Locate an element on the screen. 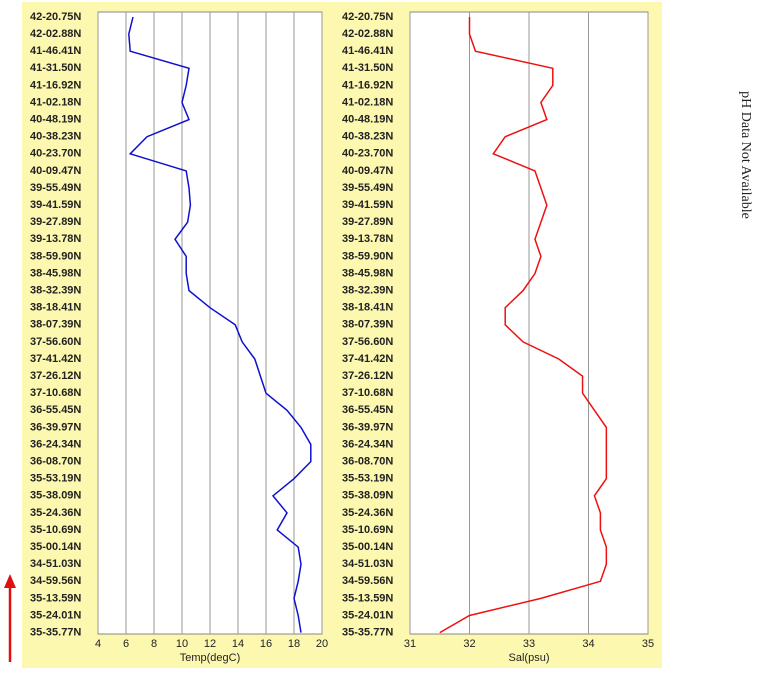  x-tick-label: 31 is located at coordinates (410, 644).